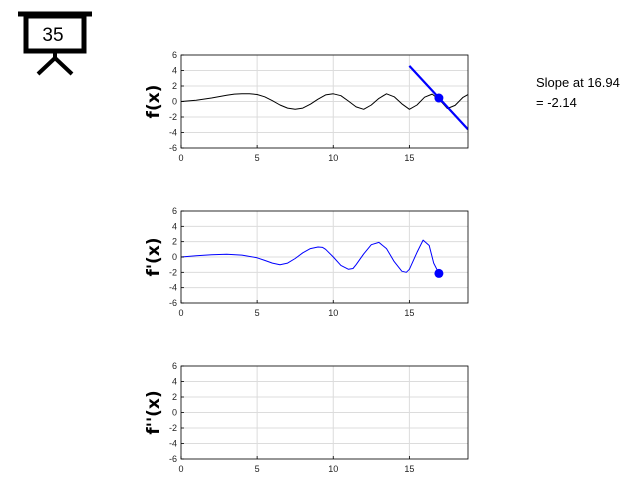 This screenshot has height=482, width=636. Describe the element at coordinates (439, 273) in the screenshot. I see `derivative-marker` at that location.